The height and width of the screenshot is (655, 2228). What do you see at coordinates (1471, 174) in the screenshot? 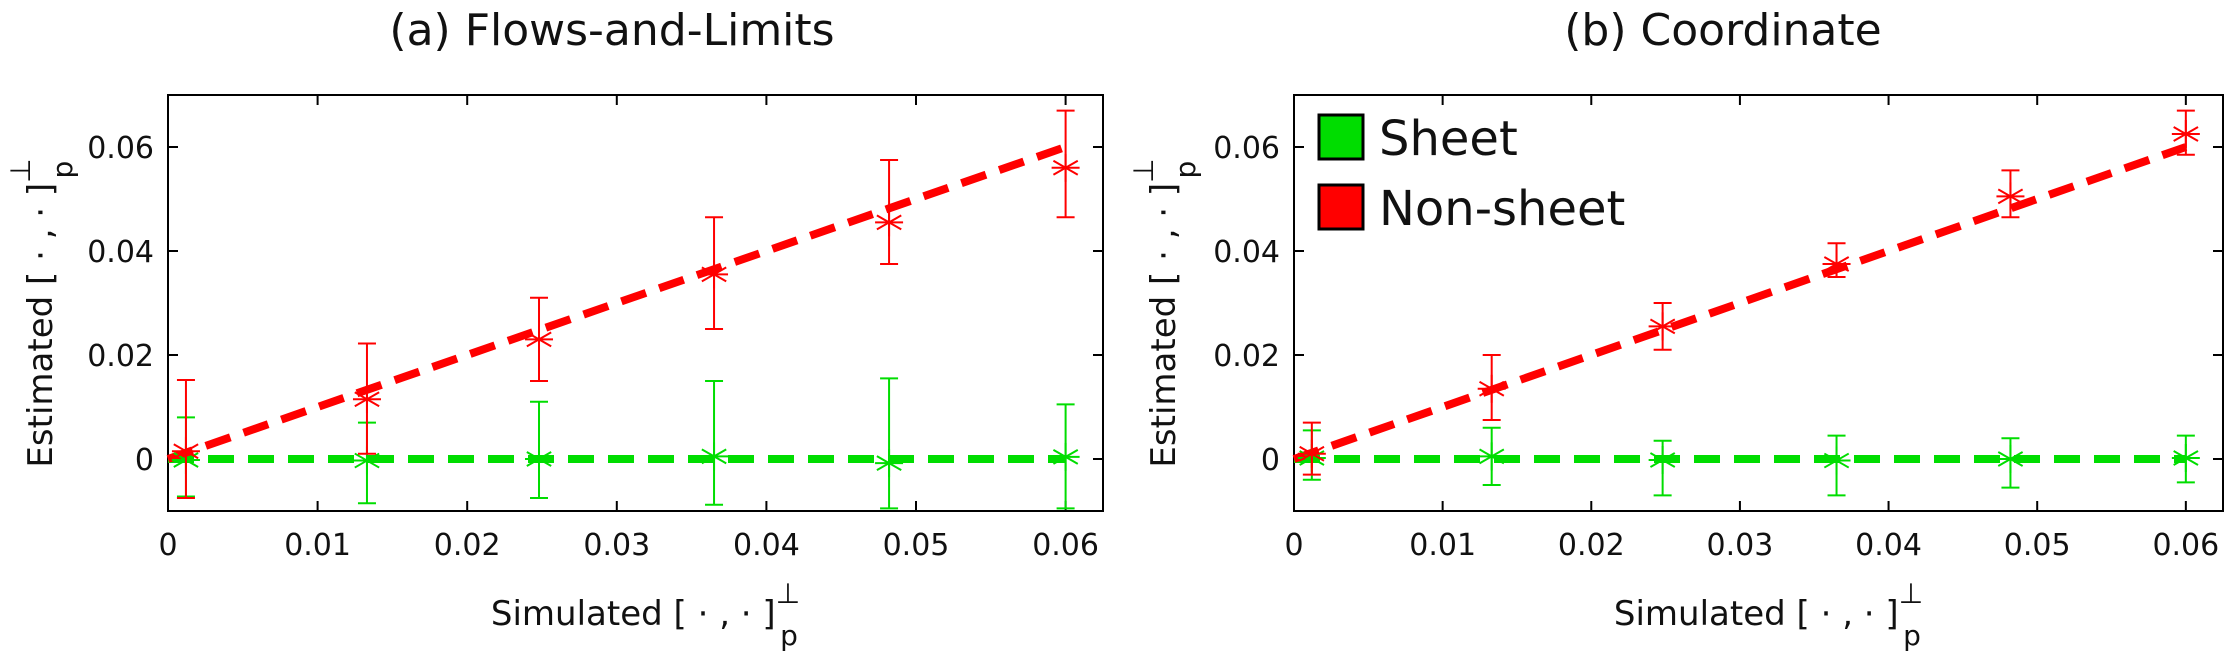
I see `legend: Sheet Non-sheet` at bounding box center [1471, 174].